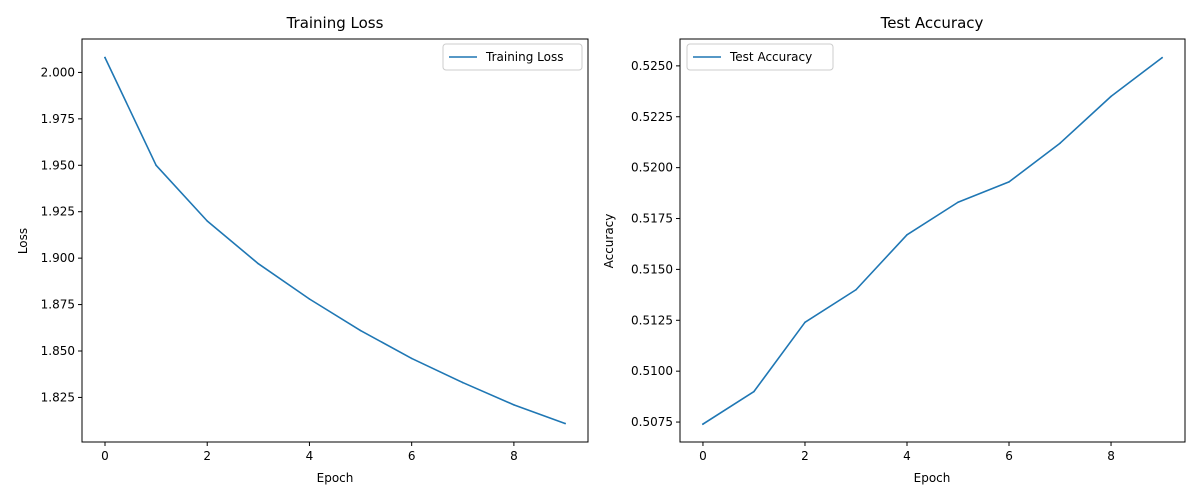 The image size is (1200, 500). I want to click on y-tick-label: 1.950, so click(58, 165).